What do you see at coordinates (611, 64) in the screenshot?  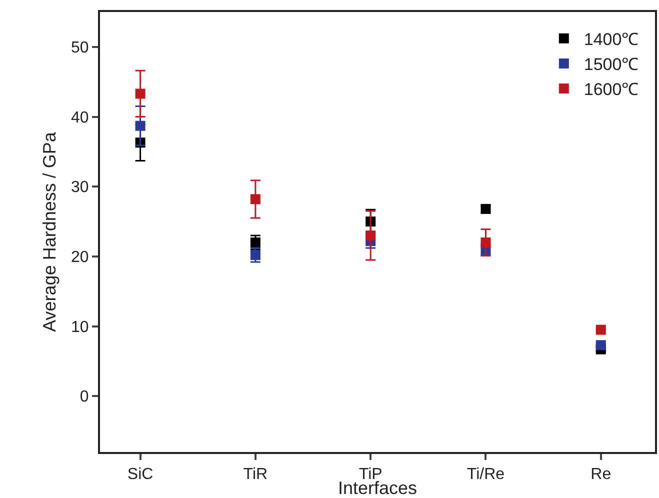 I see `legend-label: 1500℃` at bounding box center [611, 64].